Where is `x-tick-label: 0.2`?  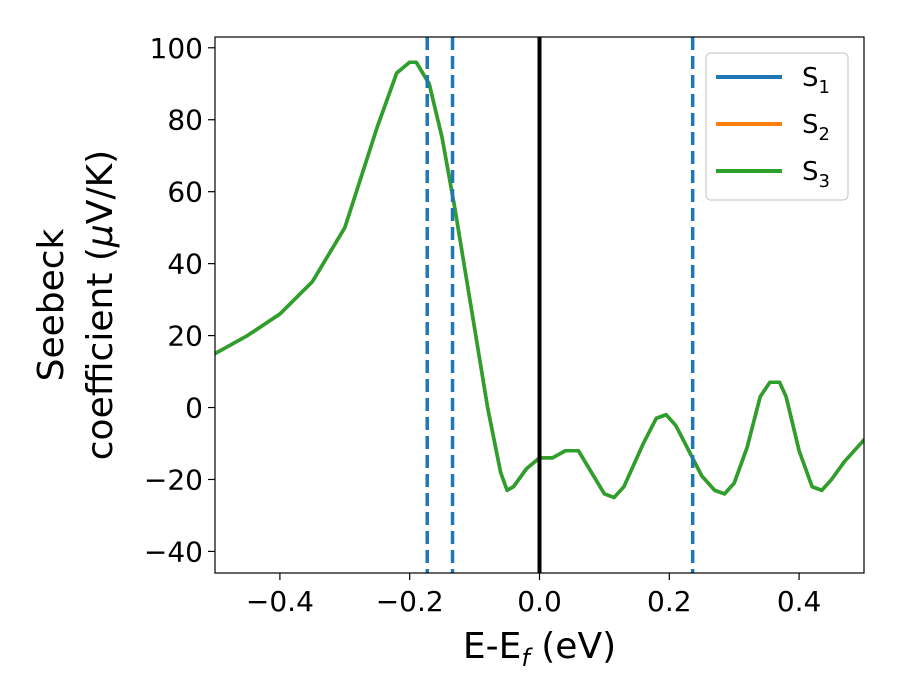 x-tick-label: 0.2 is located at coordinates (669, 601).